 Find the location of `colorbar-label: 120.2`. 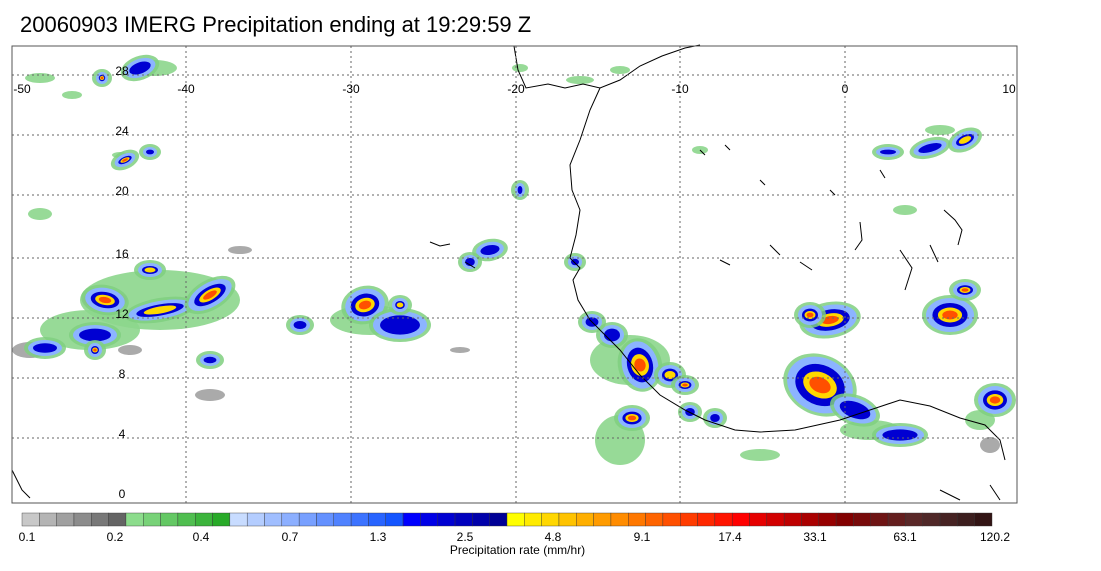

colorbar-label: 120.2 is located at coordinates (995, 537).